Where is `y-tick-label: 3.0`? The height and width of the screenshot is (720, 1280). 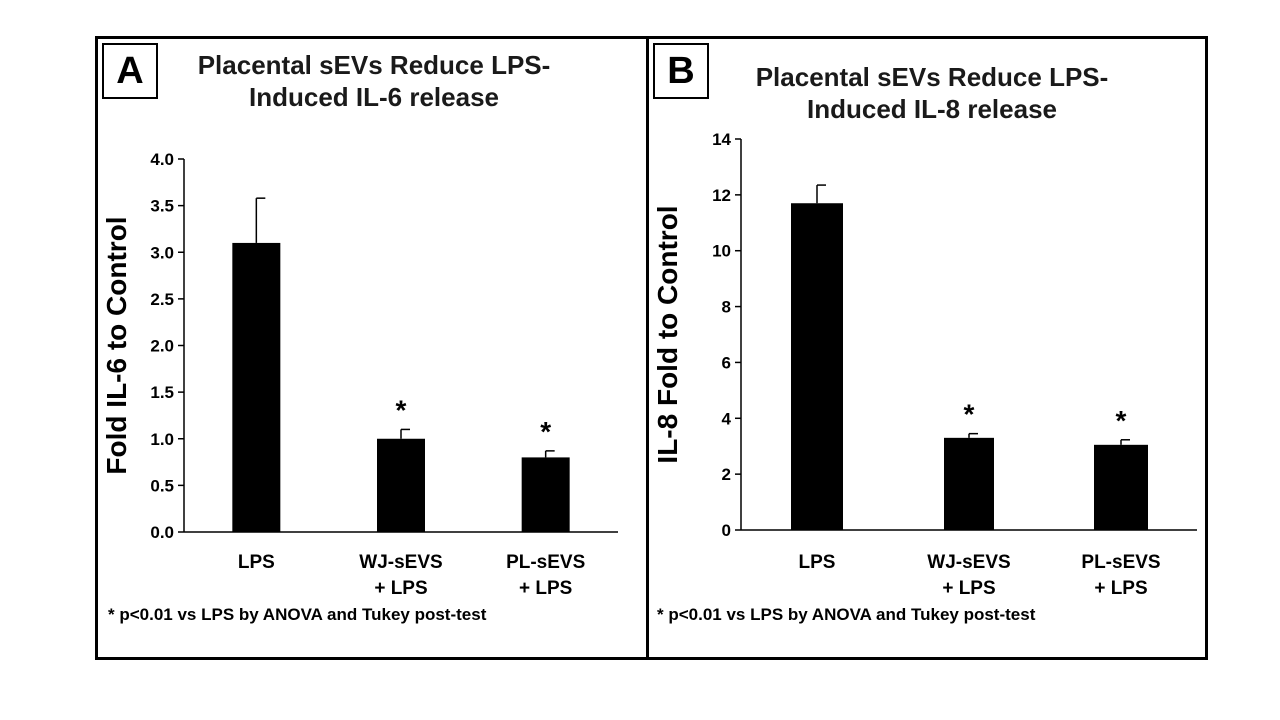 y-tick-label: 3.0 is located at coordinates (162, 252).